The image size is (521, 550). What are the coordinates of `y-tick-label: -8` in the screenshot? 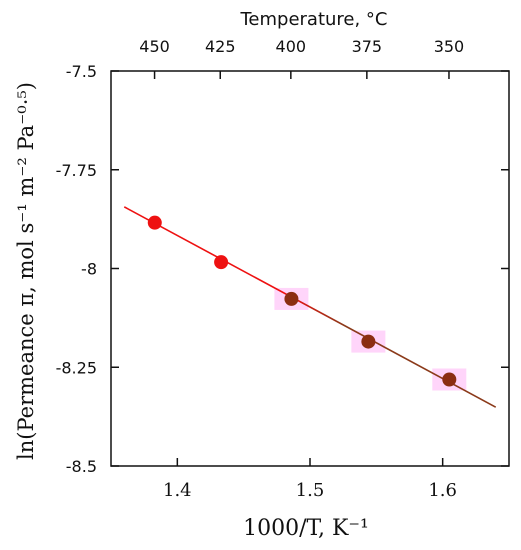 It's located at (89, 269).